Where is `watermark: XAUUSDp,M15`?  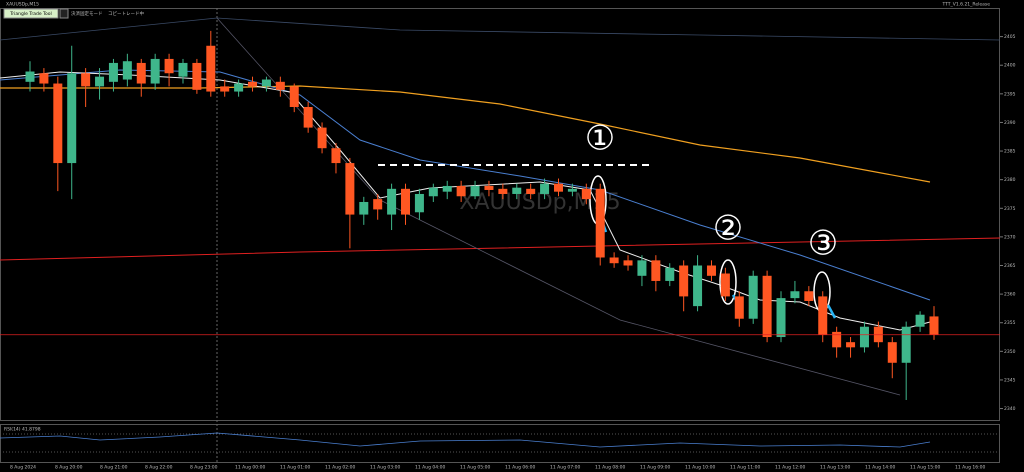
watermark: XAUUSDp,M15 is located at coordinates (539, 202).